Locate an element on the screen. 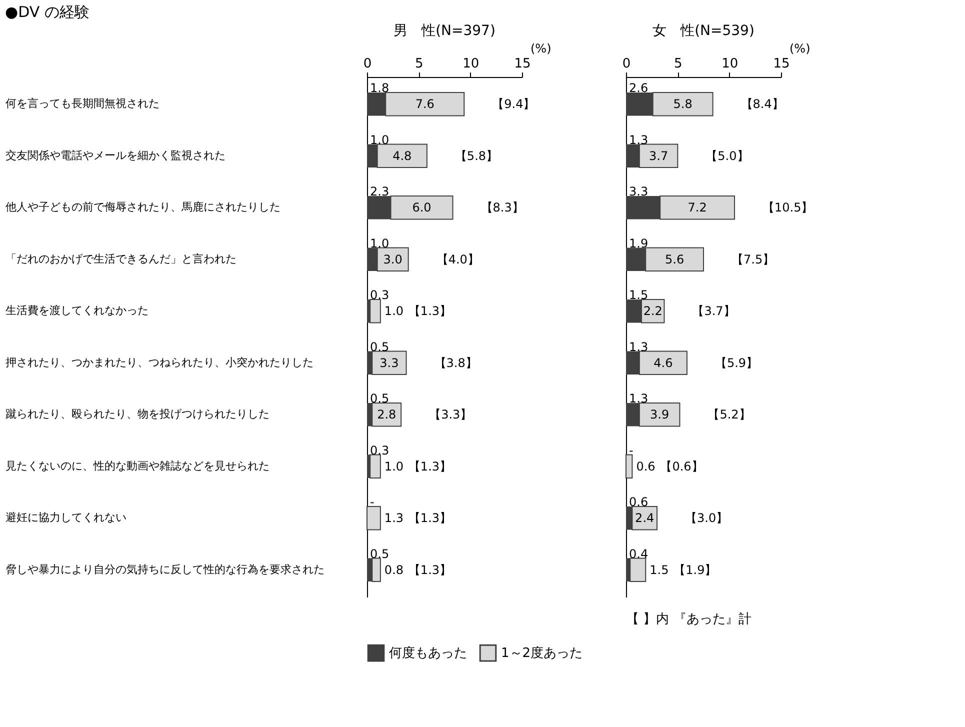  data-label: 1.9 is located at coordinates (638, 243).